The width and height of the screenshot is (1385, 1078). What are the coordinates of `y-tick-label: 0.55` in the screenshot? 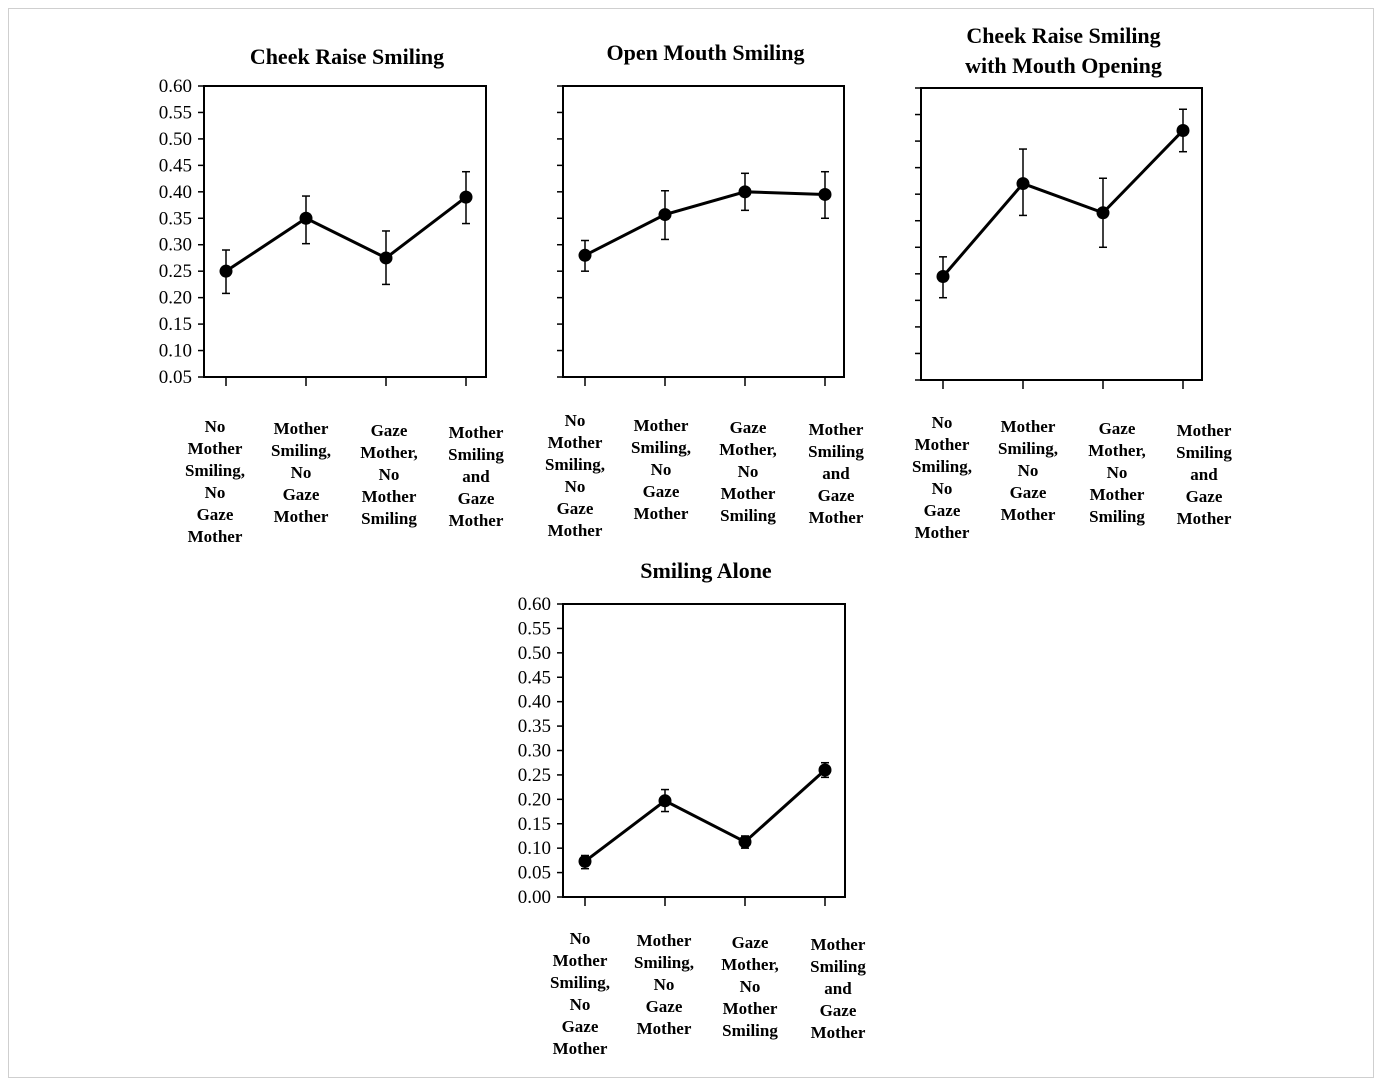 It's located at (175, 112).